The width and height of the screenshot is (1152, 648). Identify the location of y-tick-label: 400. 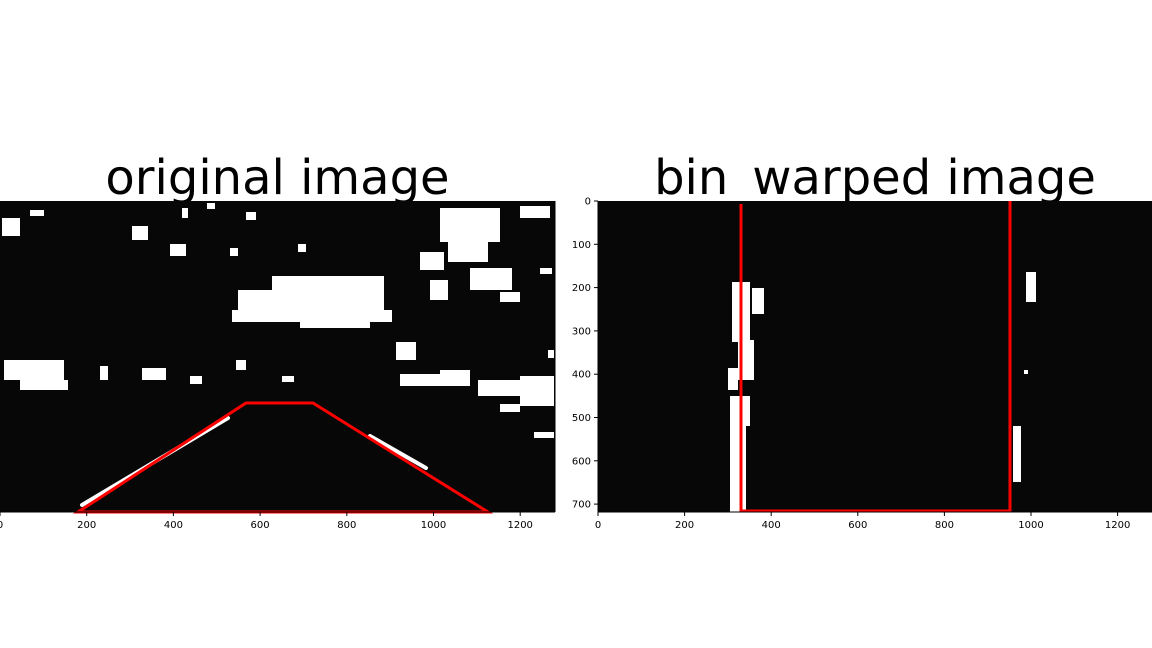
(581, 375).